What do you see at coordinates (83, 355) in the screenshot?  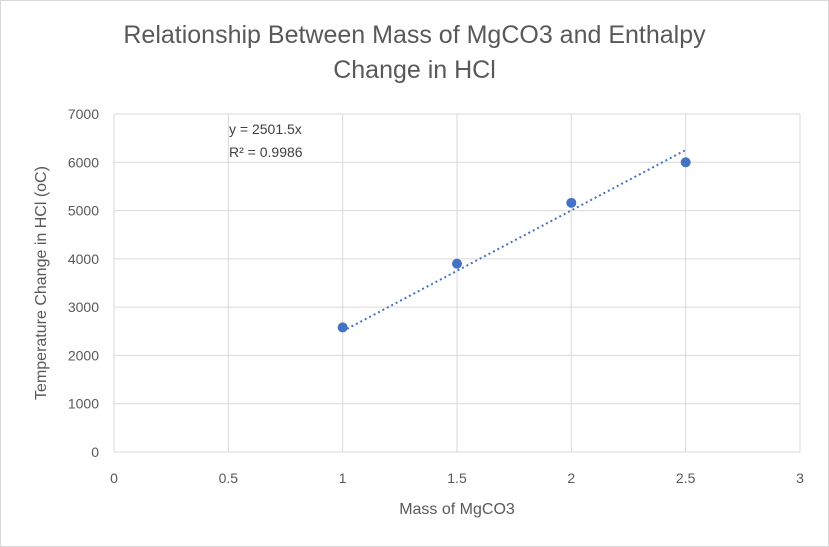 I see `y-tick-label: 2000` at bounding box center [83, 355].